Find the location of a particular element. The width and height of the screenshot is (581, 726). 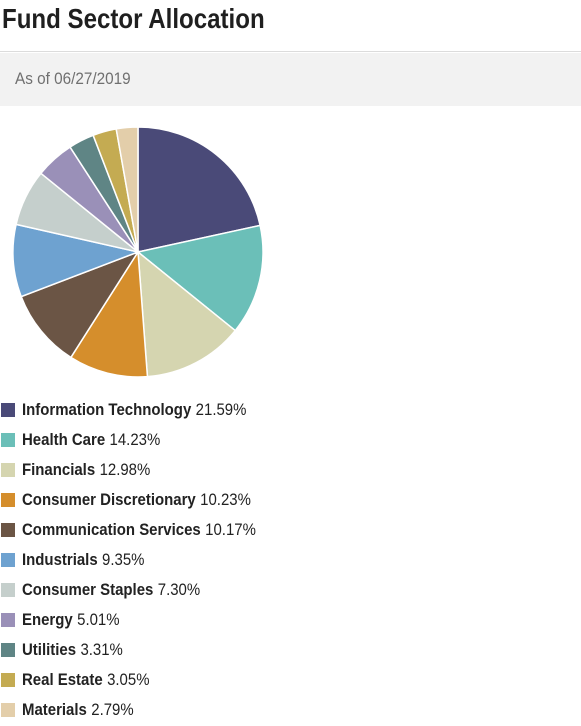

legend-text: Health Care 14.23% is located at coordinates (91, 440).